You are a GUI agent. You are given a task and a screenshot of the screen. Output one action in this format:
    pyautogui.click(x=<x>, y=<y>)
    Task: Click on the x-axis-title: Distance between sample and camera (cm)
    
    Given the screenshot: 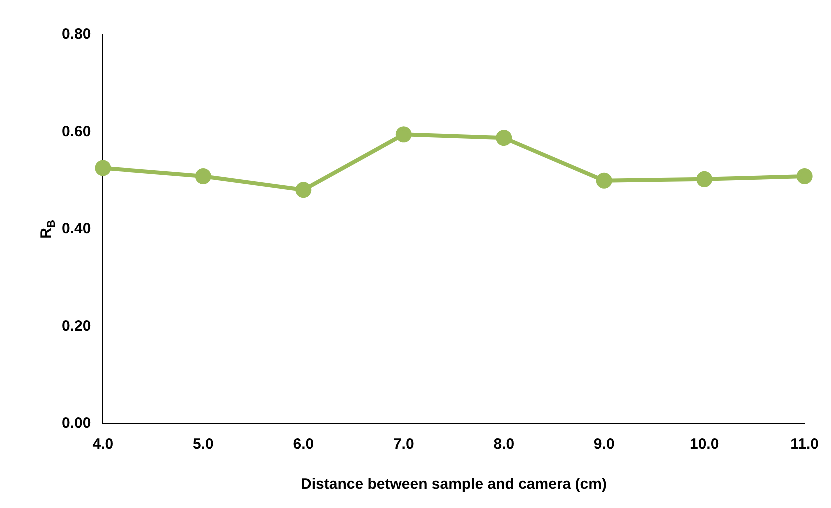 What is the action you would take?
    pyautogui.click(x=454, y=485)
    